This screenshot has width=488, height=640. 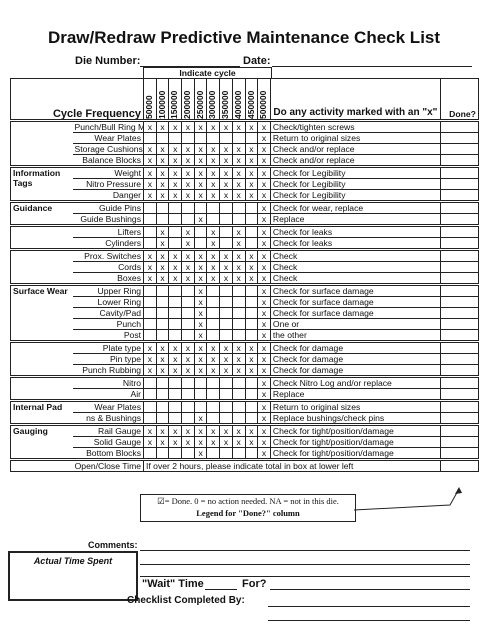 What do you see at coordinates (108, 138) in the screenshot?
I see `item-label: Wear Plates` at bounding box center [108, 138].